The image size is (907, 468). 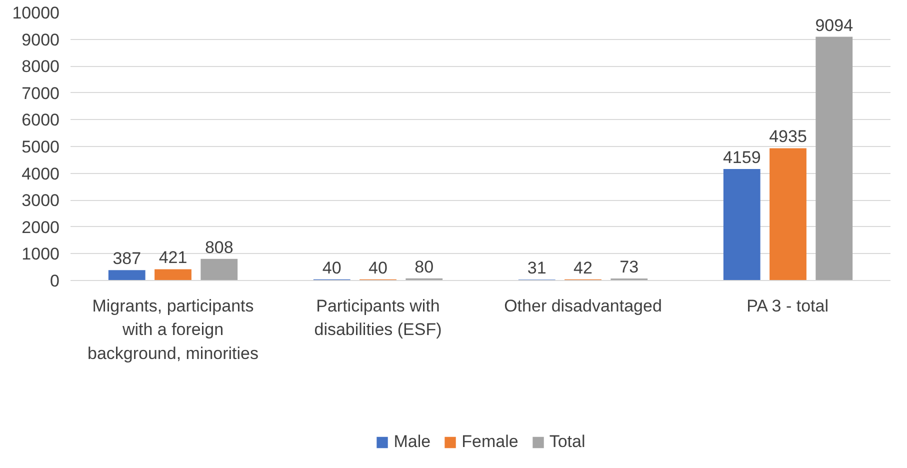 What do you see at coordinates (787, 306) in the screenshot?
I see `x-tick-label: PA 3 - total` at bounding box center [787, 306].